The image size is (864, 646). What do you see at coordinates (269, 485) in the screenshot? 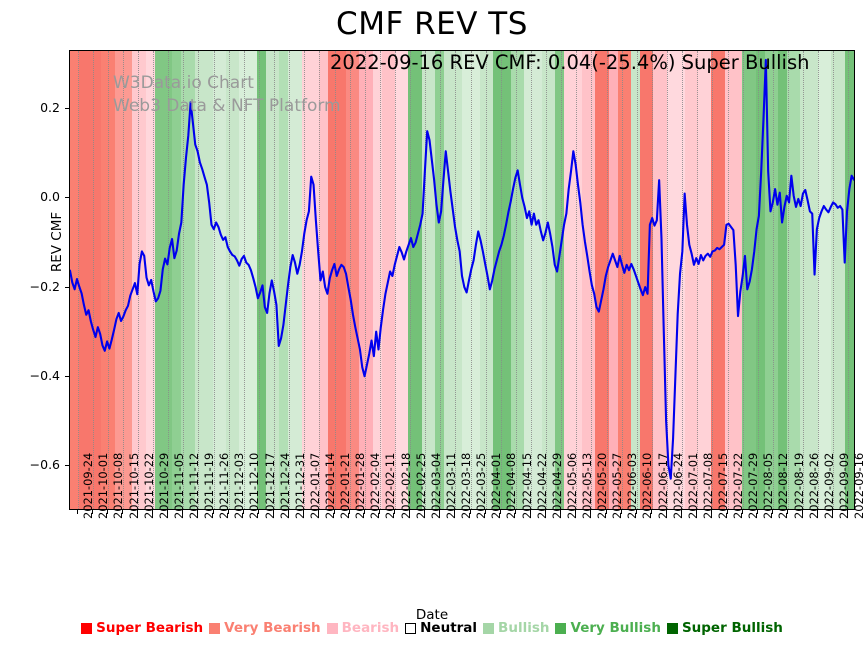
I see `x-tick-label: 2021-12-17` at bounding box center [269, 485].